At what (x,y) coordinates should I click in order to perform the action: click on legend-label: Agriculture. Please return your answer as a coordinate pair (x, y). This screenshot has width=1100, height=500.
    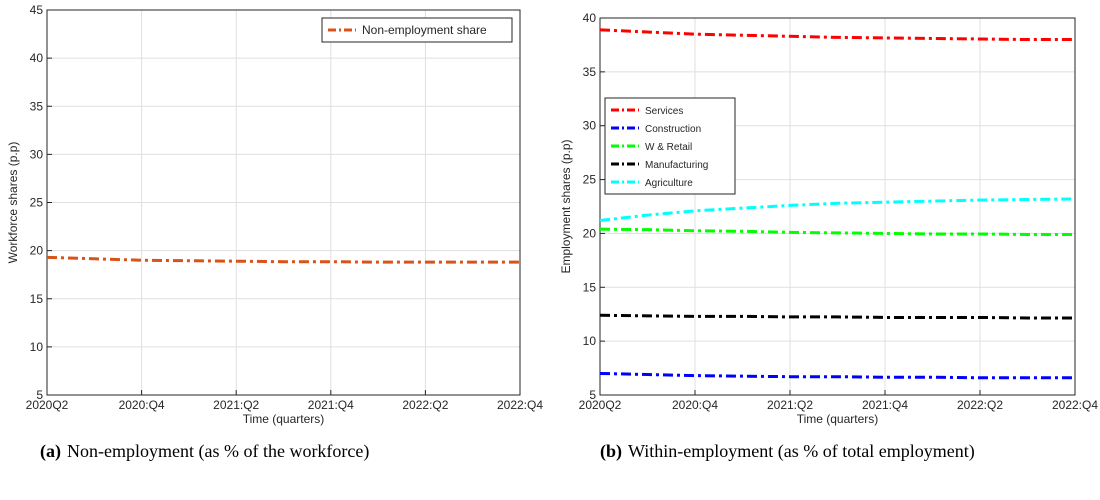
    Looking at the image, I should click on (669, 183).